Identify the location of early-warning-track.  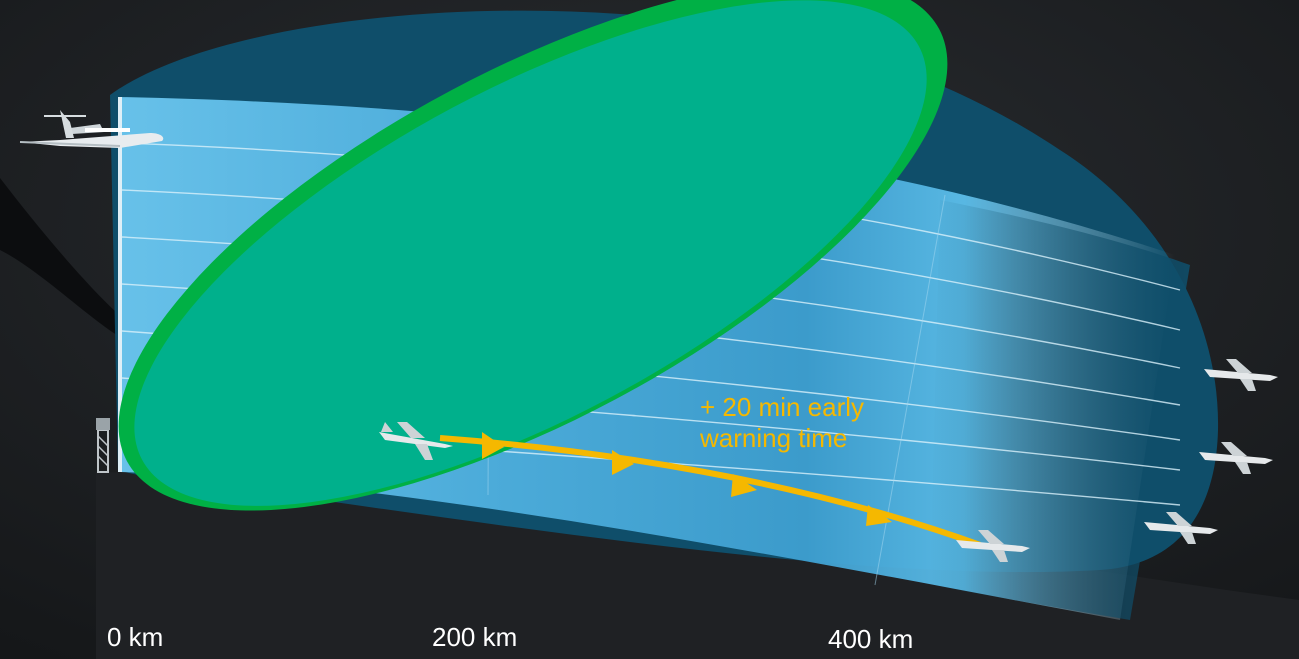
(710, 490).